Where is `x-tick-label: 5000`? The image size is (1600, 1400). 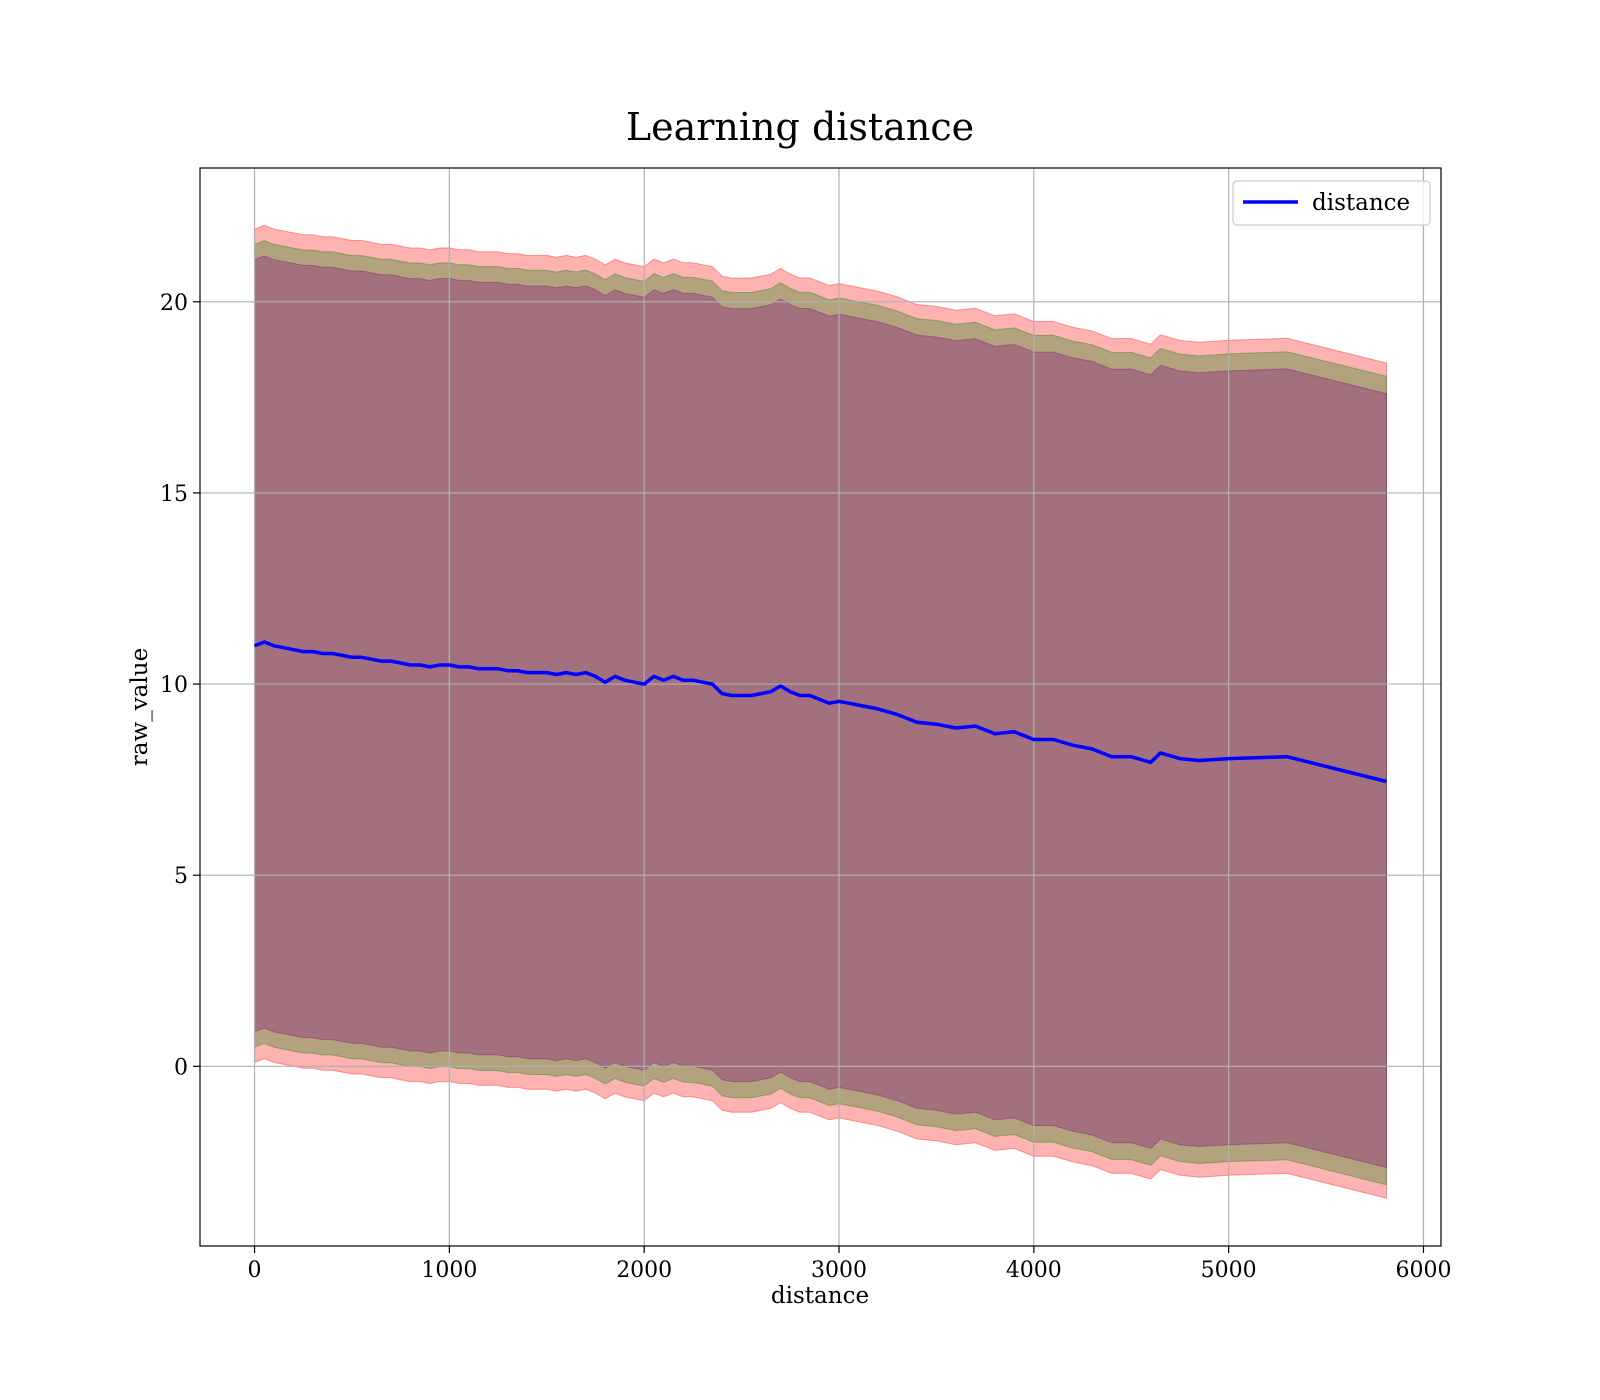
x-tick-label: 5000 is located at coordinates (1229, 1270).